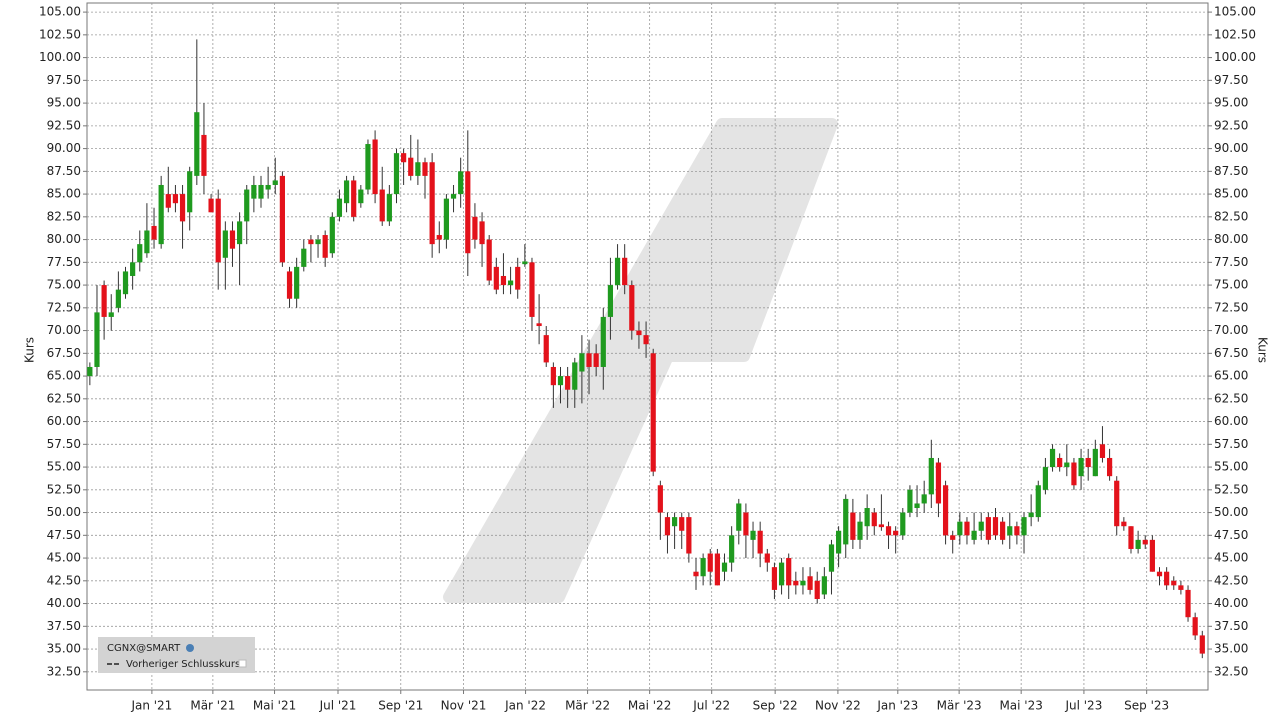 This screenshot has width=1280, height=721. I want to click on x-tick-label: Sep '23, so click(1146, 706).